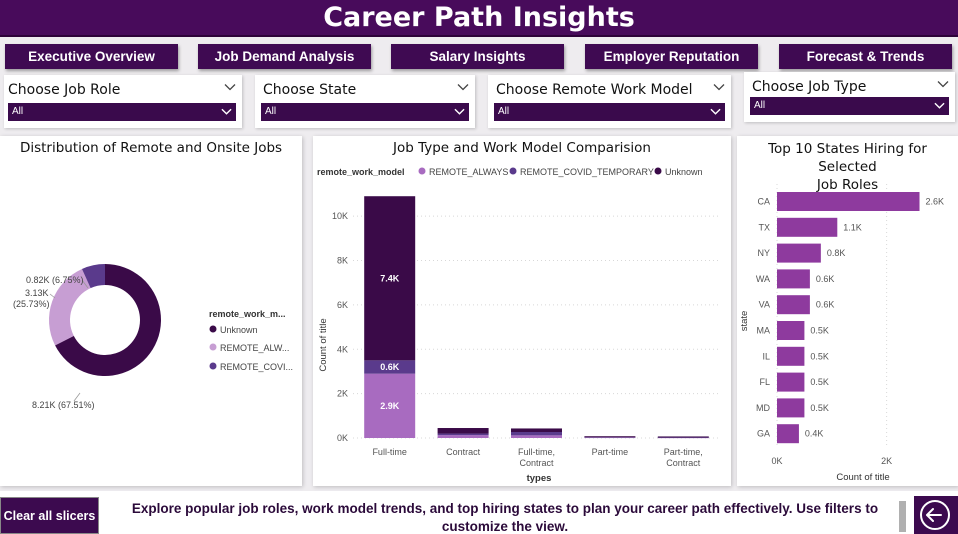 This screenshot has height=534, width=958. Describe the element at coordinates (340, 216) in the screenshot. I see `y-tick-label: 10K` at that location.